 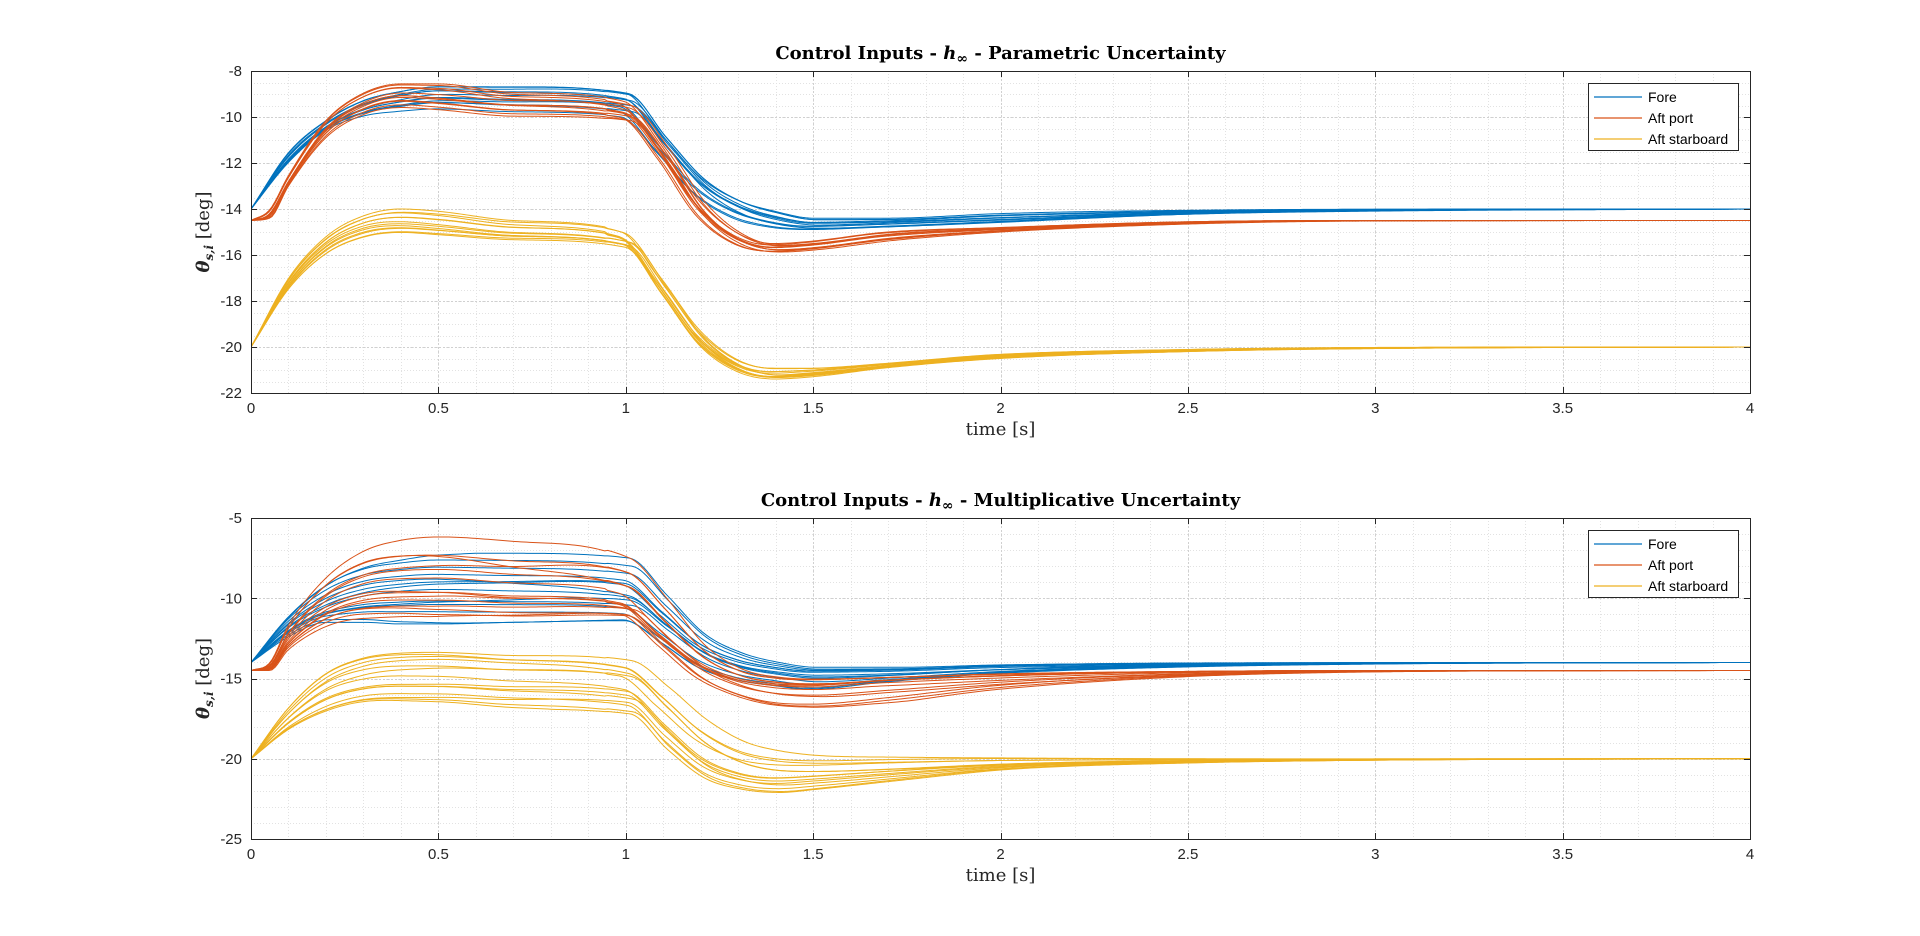 What do you see at coordinates (231, 255) in the screenshot?
I see `y-tick-label: -16` at bounding box center [231, 255].